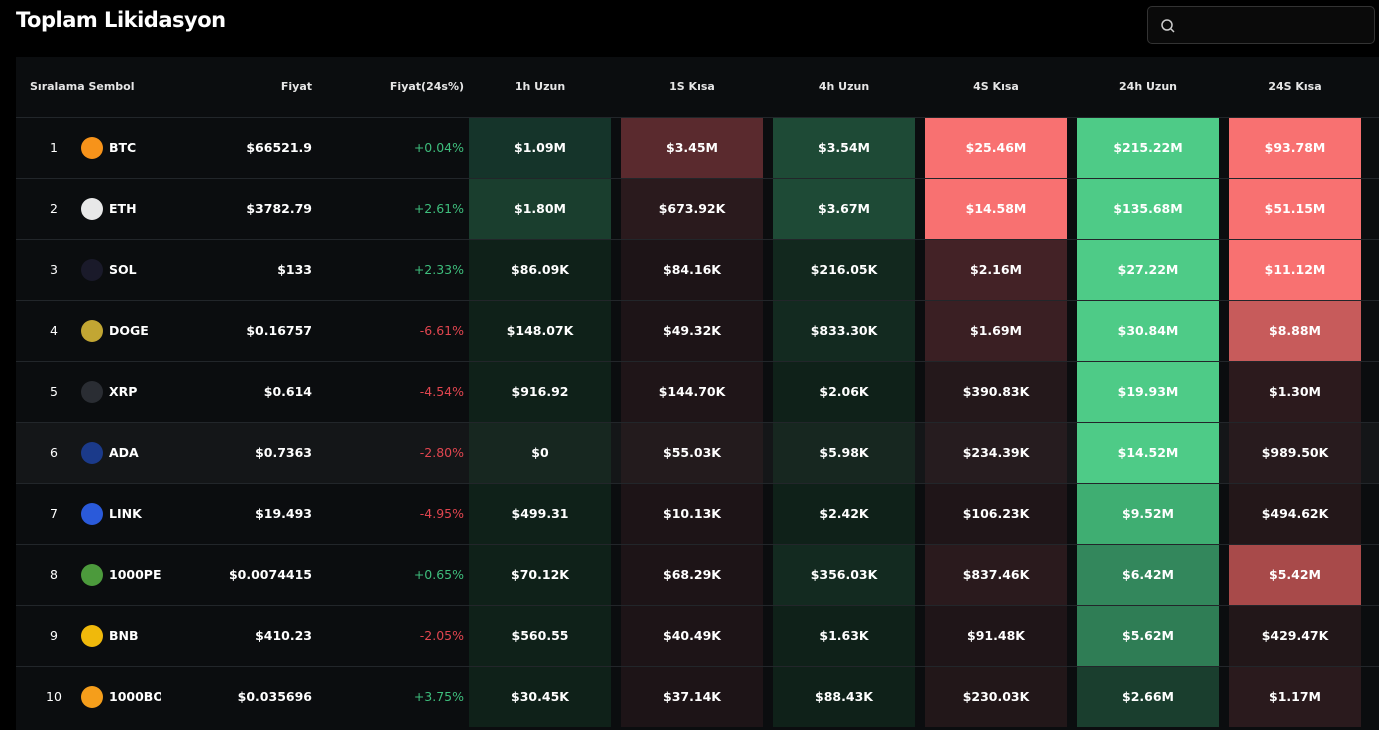 The height and width of the screenshot is (730, 1379). I want to click on price-change: -2.05%, so click(441, 635).